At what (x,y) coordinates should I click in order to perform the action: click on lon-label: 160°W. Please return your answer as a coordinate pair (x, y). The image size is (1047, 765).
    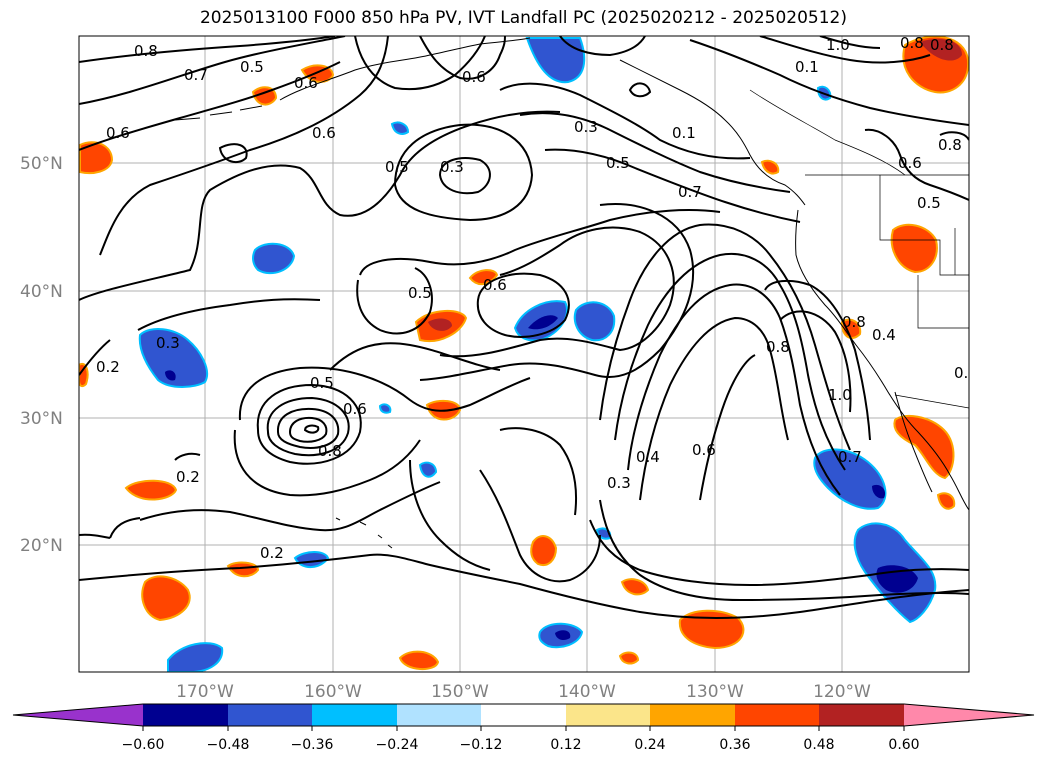
    Looking at the image, I should click on (333, 692).